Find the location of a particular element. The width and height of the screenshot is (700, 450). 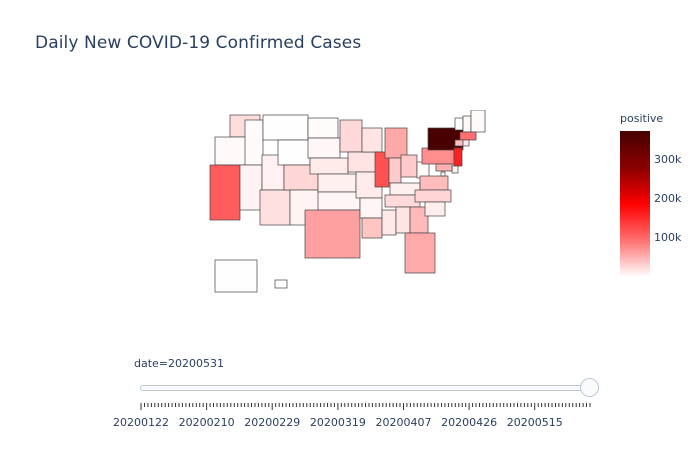

state-id is located at coordinates (254, 142).